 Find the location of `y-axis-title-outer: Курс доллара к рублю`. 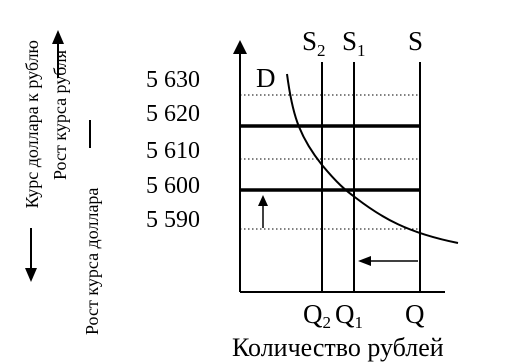

y-axis-title-outer: Курс доллара к рублю is located at coordinates (32, 124).